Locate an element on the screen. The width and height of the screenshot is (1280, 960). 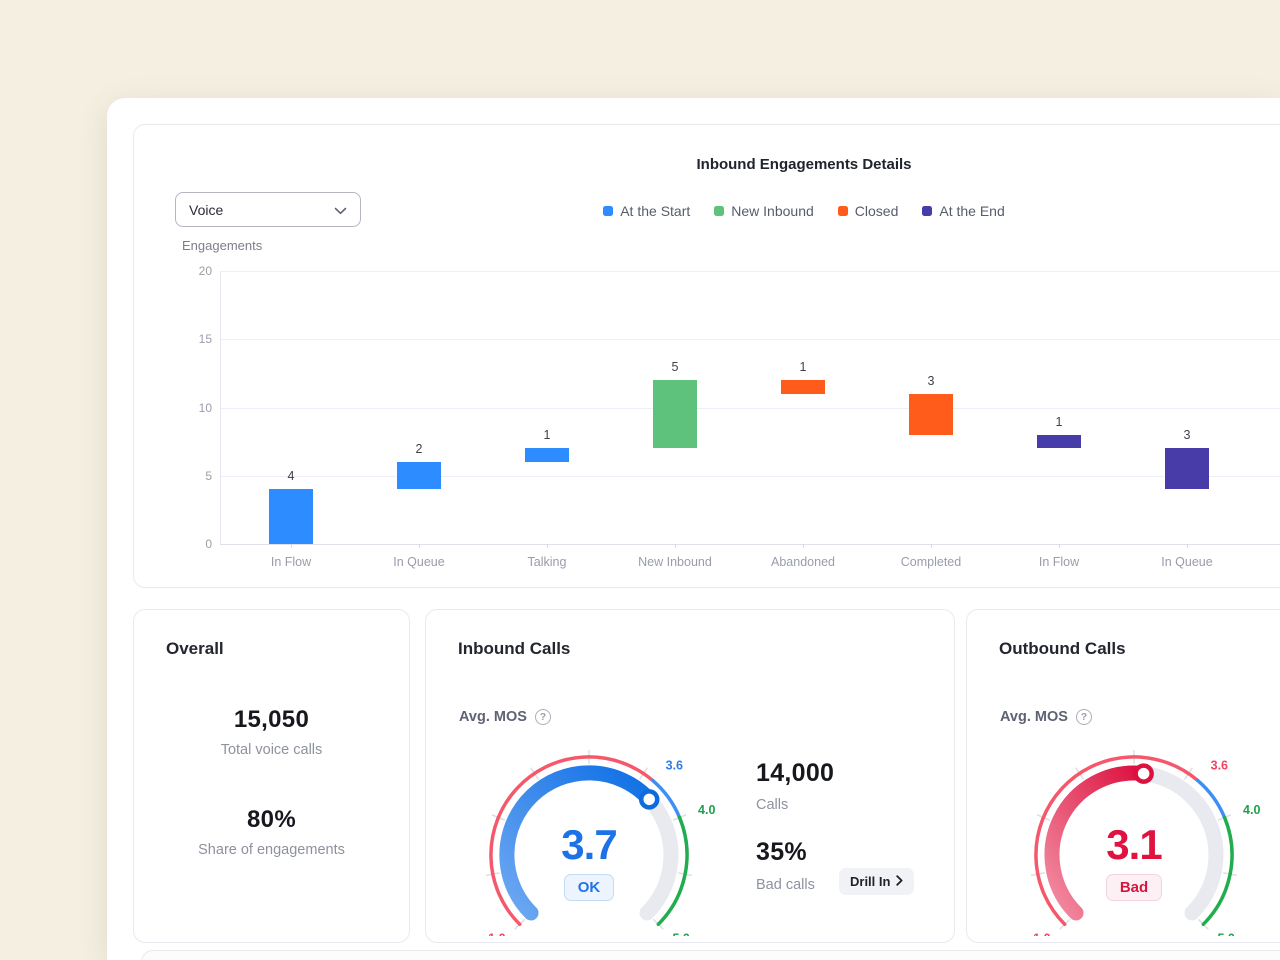
outbound-mos-gauge: 1.0 3.6 4.0 5.0 3.1 Bad is located at coordinates (1134, 838).